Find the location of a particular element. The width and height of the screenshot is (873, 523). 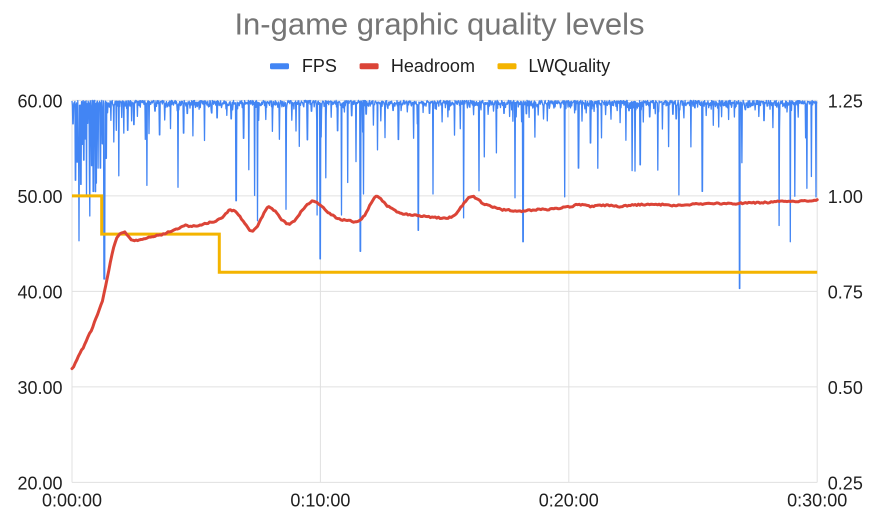

svg-text: 0:20:00 is located at coordinates (569, 501).